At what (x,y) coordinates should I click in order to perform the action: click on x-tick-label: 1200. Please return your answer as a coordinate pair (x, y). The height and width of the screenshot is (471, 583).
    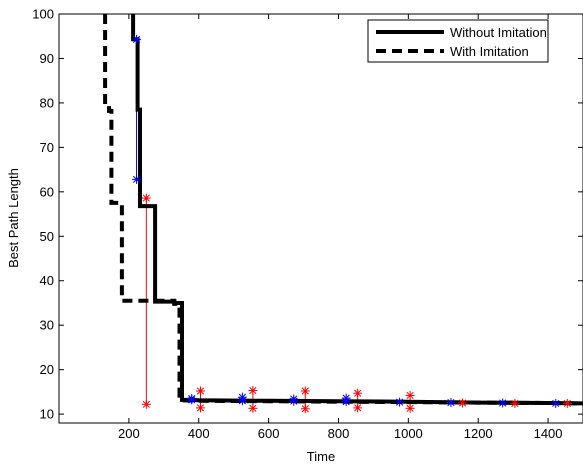
    Looking at the image, I should click on (478, 433).